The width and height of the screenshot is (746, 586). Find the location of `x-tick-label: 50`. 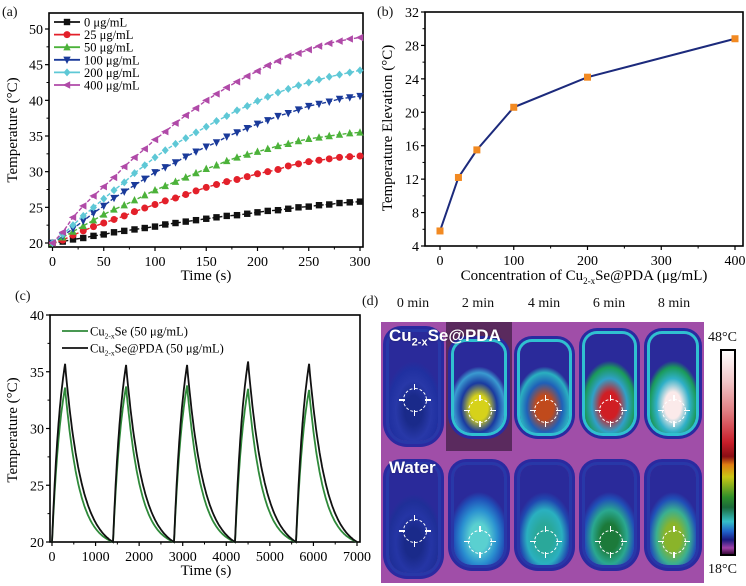

x-tick-label: 50 is located at coordinates (104, 262).